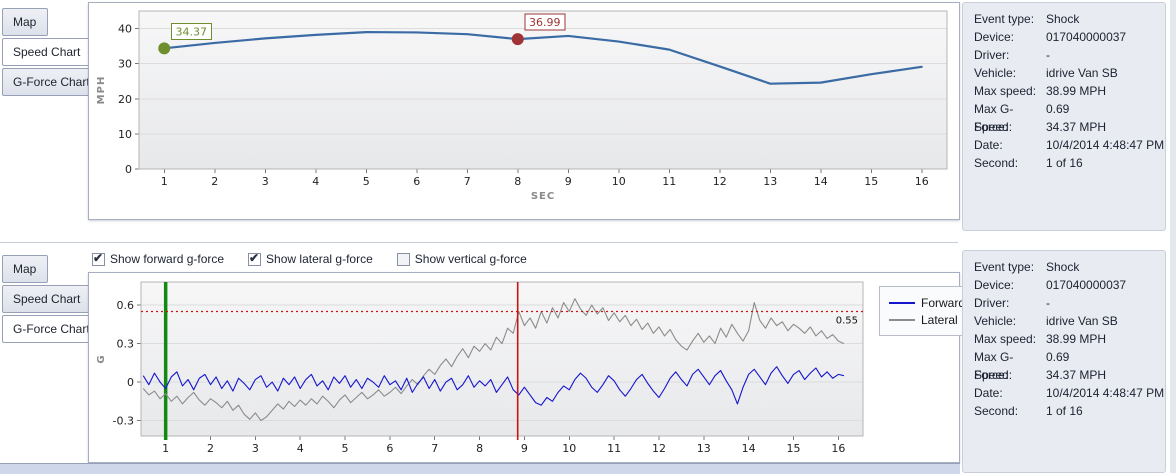 This screenshot has height=474, width=1176. What do you see at coordinates (1069, 303) in the screenshot?
I see `info-row-driver: Driver: -` at bounding box center [1069, 303].